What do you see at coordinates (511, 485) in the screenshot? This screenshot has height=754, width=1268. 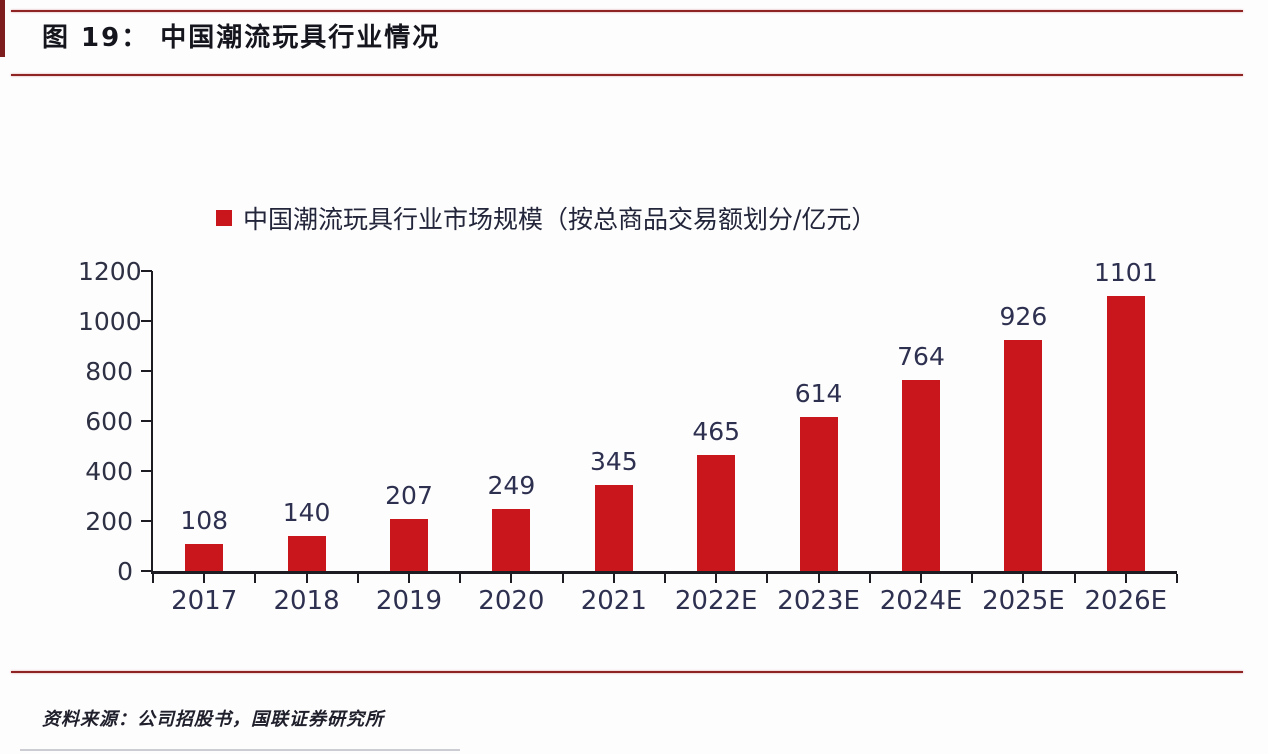 I see `bar-value-label: 249` at bounding box center [511, 485].